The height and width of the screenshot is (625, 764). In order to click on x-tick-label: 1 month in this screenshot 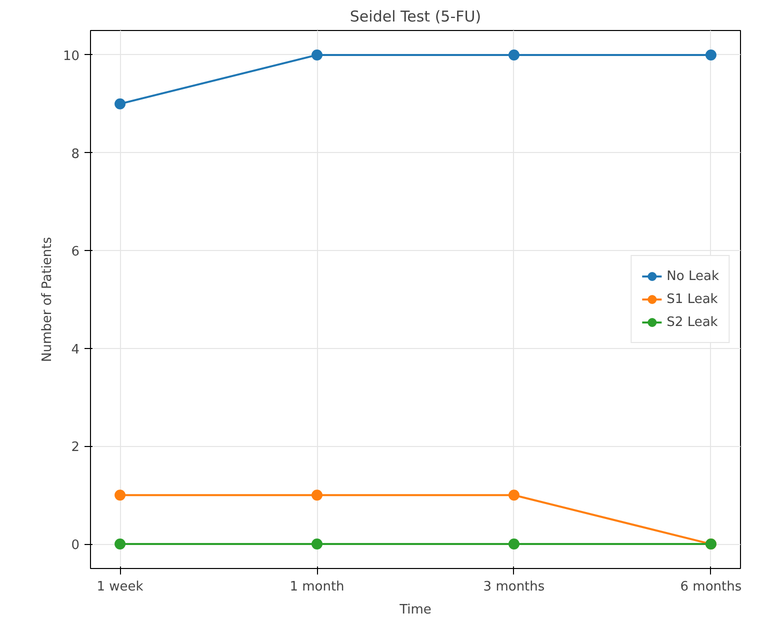, I will do `click(317, 587)`.